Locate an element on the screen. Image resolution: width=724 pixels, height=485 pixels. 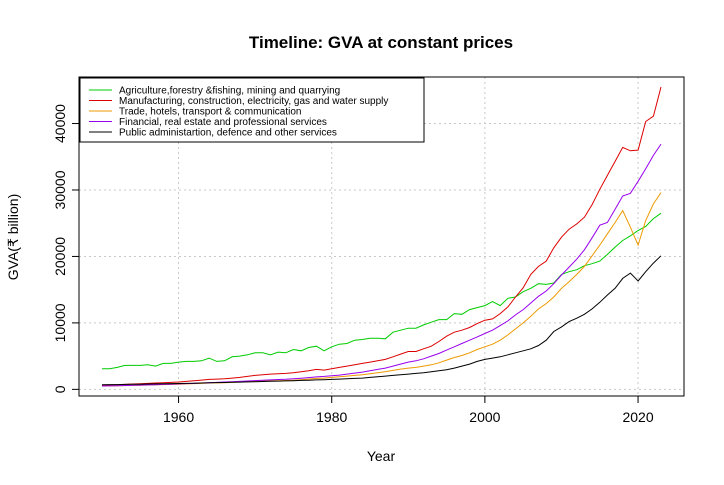
y-tick-label: 20000 is located at coordinates (60, 256).